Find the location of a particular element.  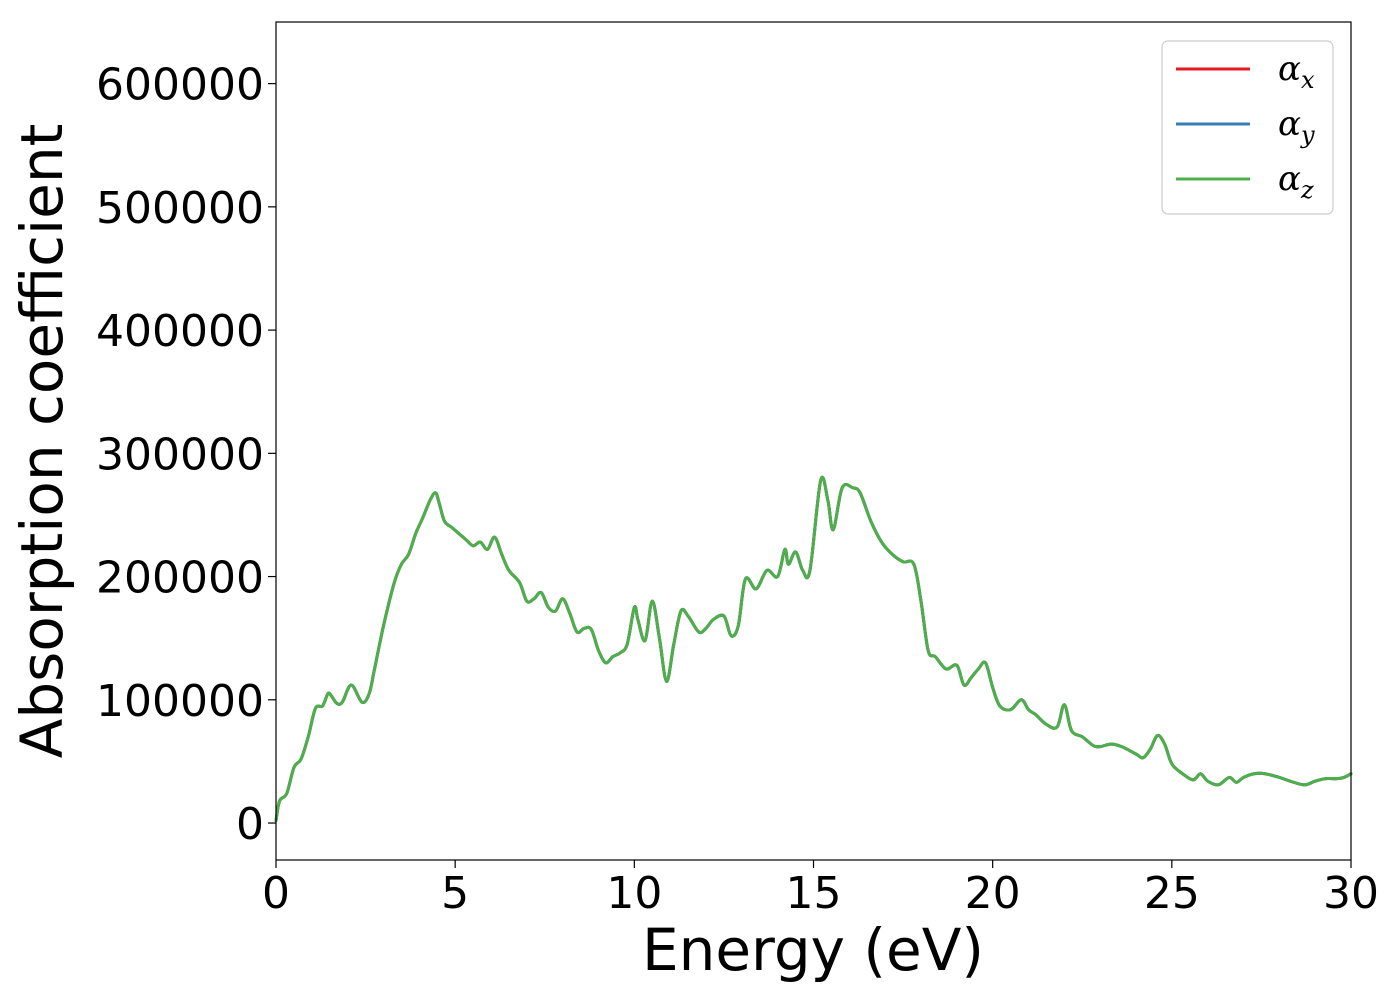

x-tick-label: 30 is located at coordinates (1351, 893).